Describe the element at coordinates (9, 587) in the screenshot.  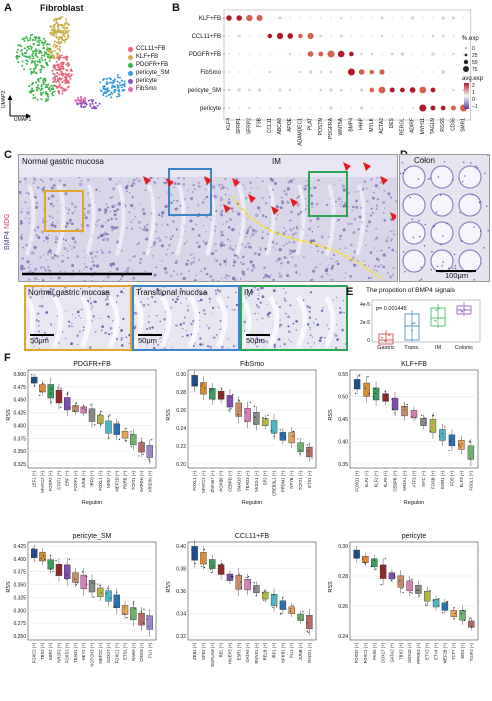
I see `regulon-ylabel: RSS` at that location.